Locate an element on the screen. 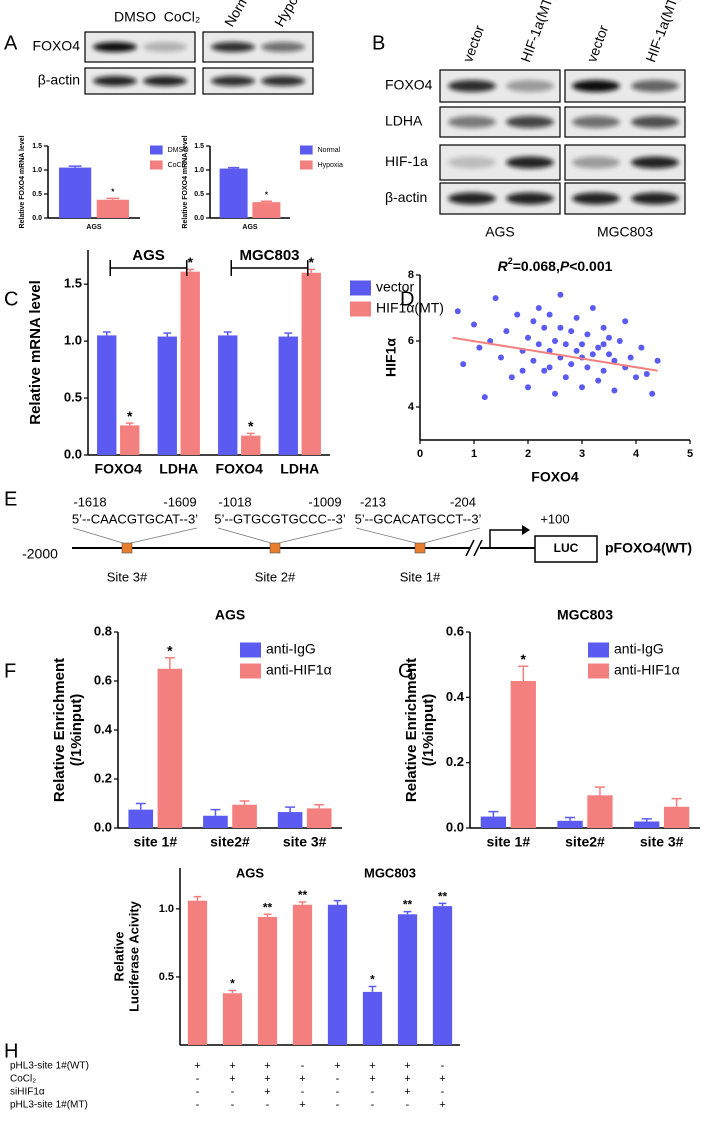 The width and height of the screenshot is (712, 1125). site-name: Site 2# is located at coordinates (275, 576).